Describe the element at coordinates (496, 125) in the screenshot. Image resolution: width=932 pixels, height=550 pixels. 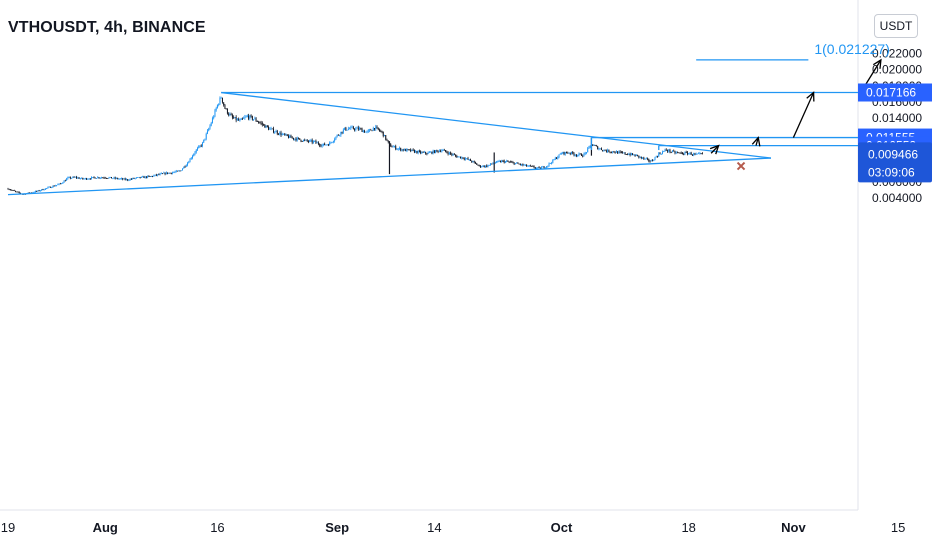
I see `resistance-trendline` at that location.